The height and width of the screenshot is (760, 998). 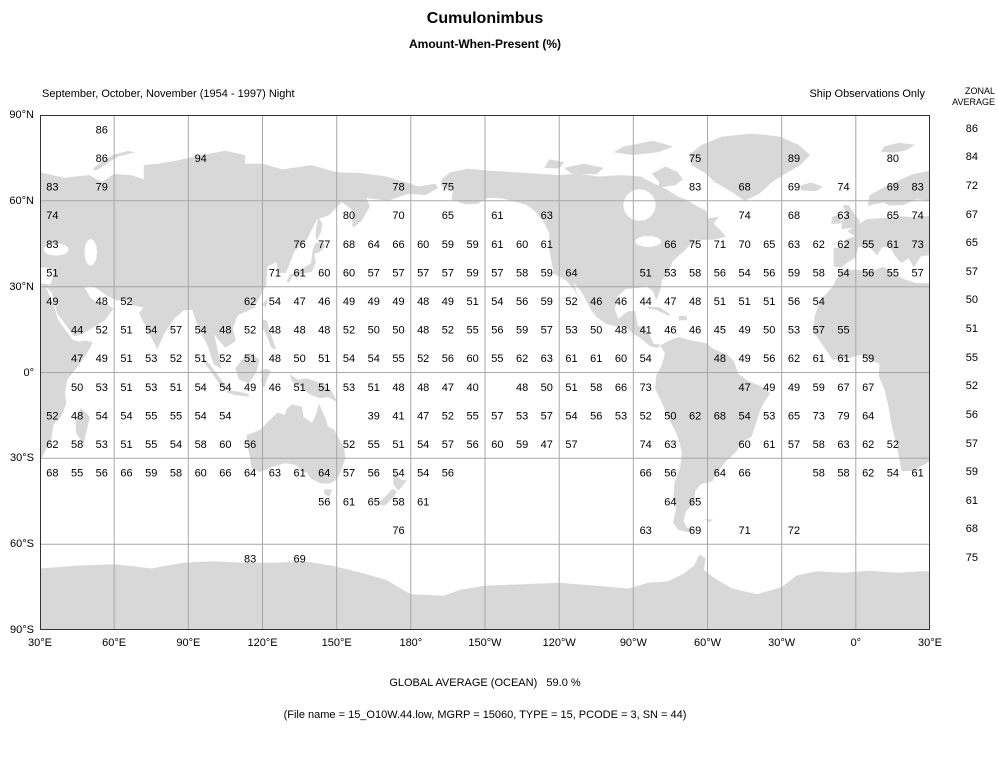 What do you see at coordinates (971, 300) in the screenshot?
I see `zonal-average-value: 50` at bounding box center [971, 300].